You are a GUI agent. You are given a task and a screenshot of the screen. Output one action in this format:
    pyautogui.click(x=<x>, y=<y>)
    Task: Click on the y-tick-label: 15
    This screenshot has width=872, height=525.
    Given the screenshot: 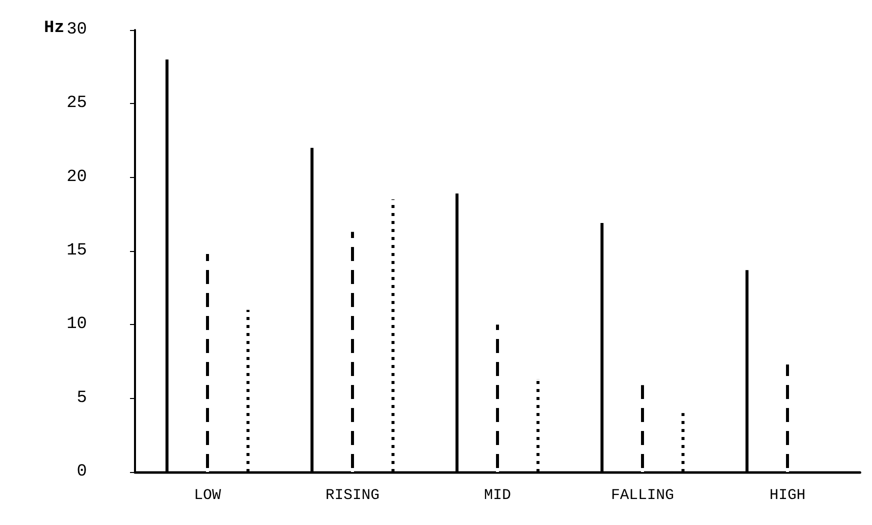 What is the action you would take?
    pyautogui.click(x=76, y=251)
    